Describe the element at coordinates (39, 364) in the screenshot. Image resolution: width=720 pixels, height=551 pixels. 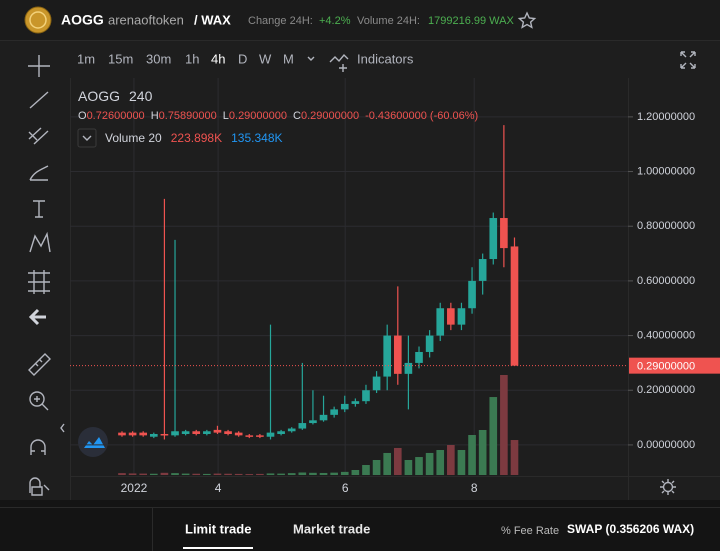
I see `ruler-tool` at that location.